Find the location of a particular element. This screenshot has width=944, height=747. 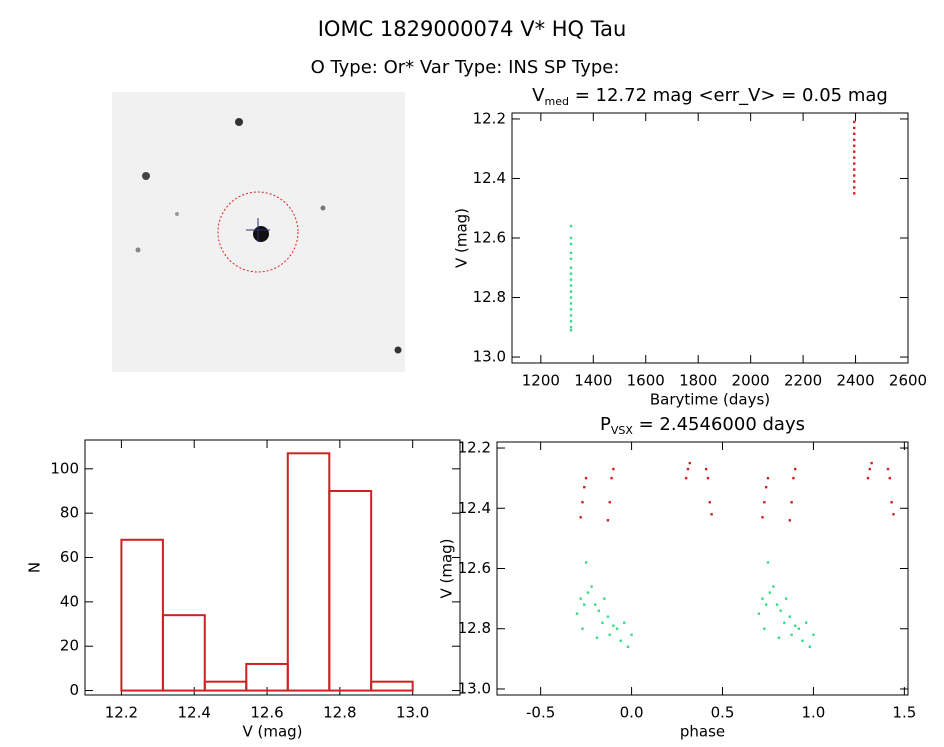

x-tick-label: 2000 is located at coordinates (751, 381).